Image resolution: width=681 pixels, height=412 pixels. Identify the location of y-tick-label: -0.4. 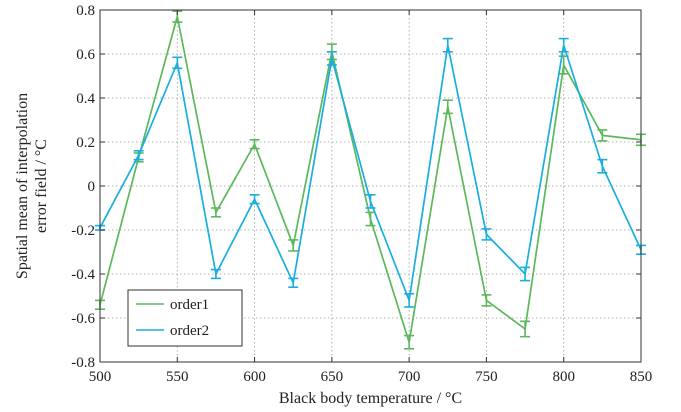
(83, 275).